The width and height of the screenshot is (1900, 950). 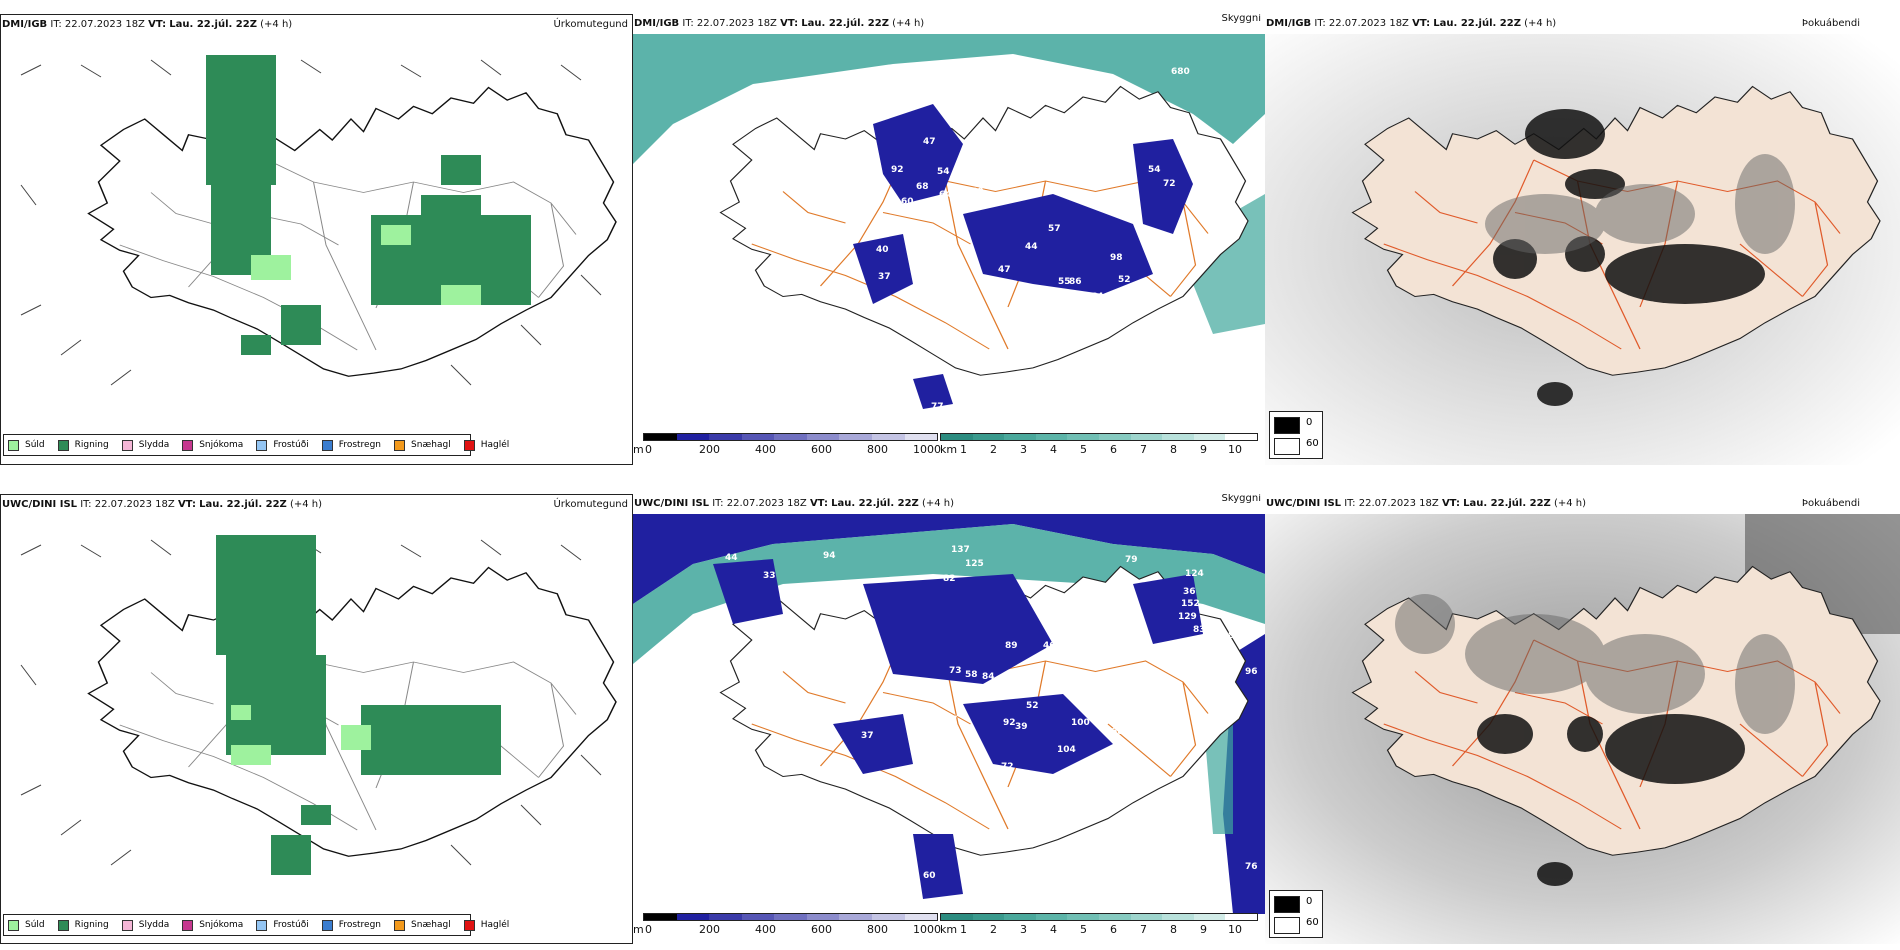 What do you see at coordinates (1217, 634) in the screenshot?
I see `svg-text: 81` at bounding box center [1217, 634].